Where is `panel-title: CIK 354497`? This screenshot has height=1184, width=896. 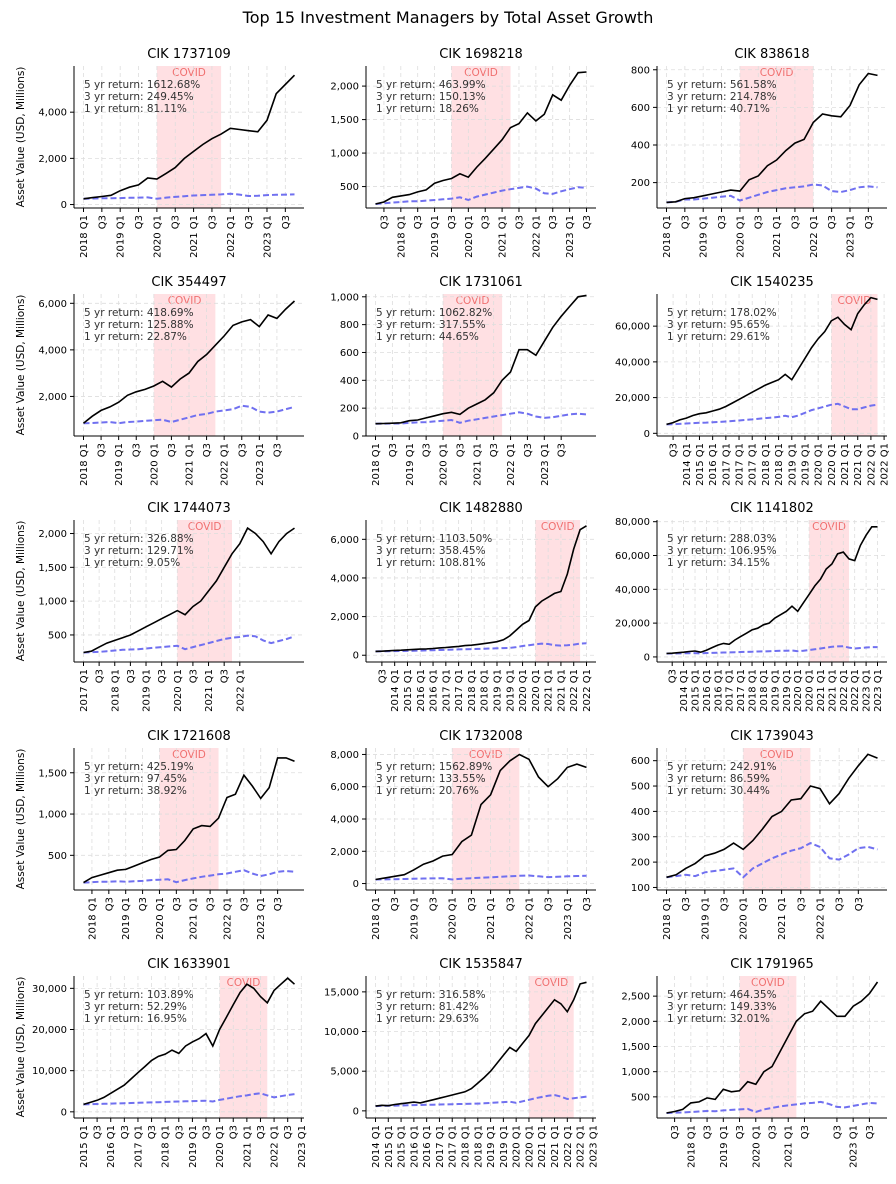 panel-title: CIK 354497 is located at coordinates (188, 282).